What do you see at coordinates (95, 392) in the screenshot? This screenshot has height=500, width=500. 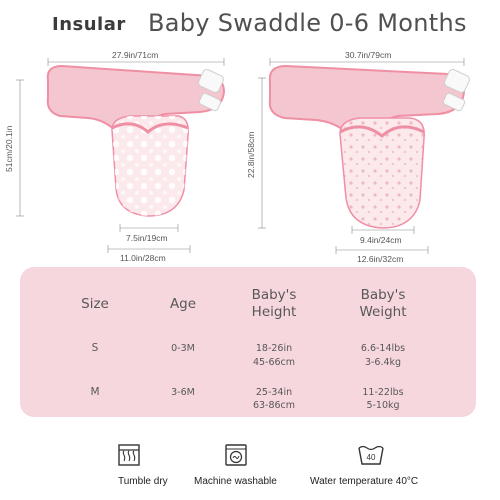 I see `row-m-size: M` at bounding box center [95, 392].